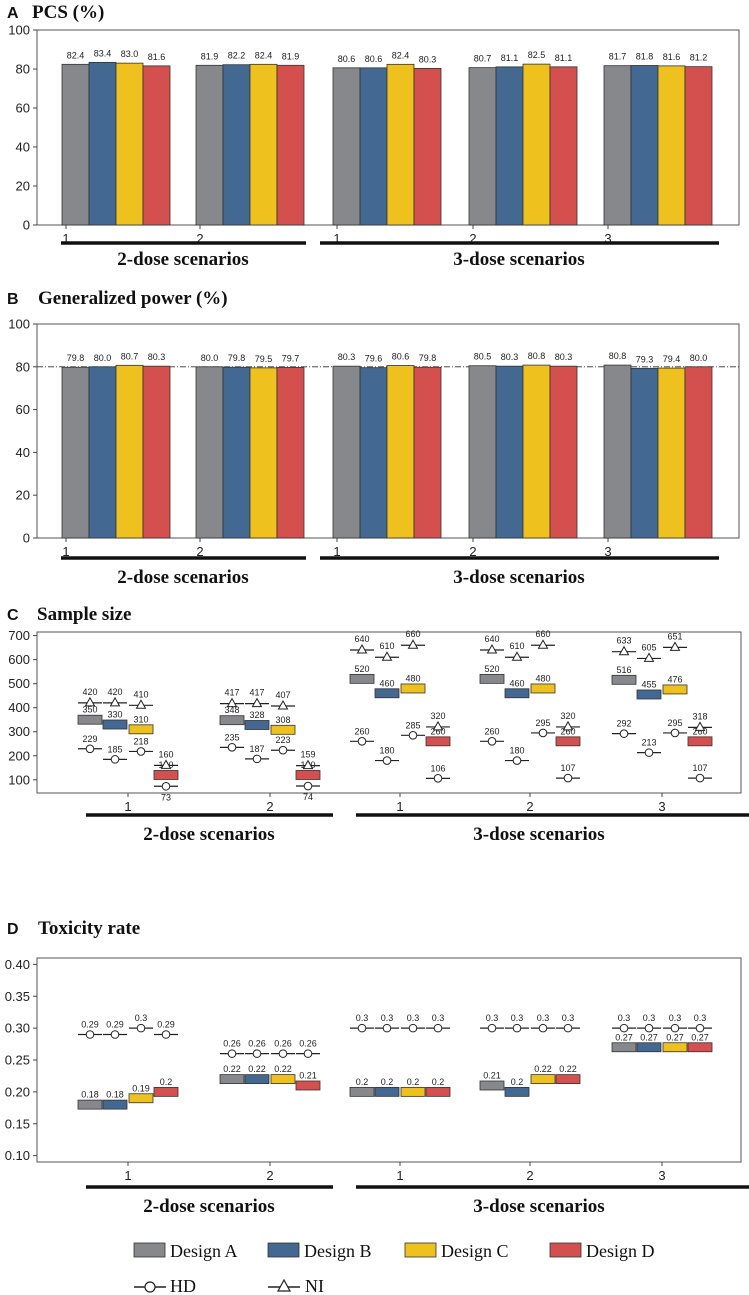  I want to click on bar-value-label: 80.7, so click(483, 59).